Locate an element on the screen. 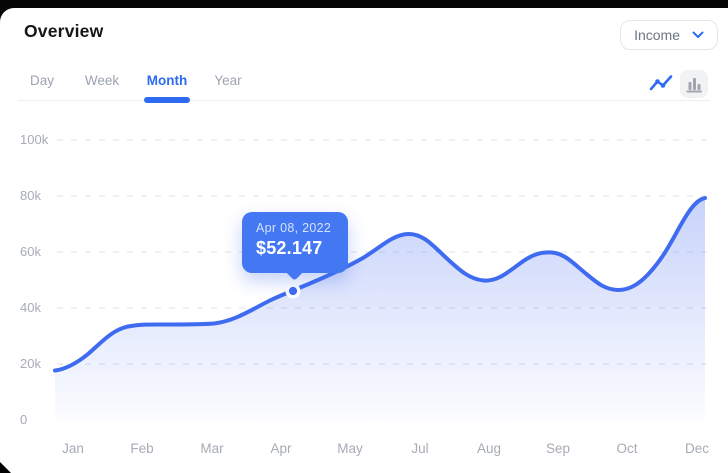  x-tick: Sep is located at coordinates (558, 448).